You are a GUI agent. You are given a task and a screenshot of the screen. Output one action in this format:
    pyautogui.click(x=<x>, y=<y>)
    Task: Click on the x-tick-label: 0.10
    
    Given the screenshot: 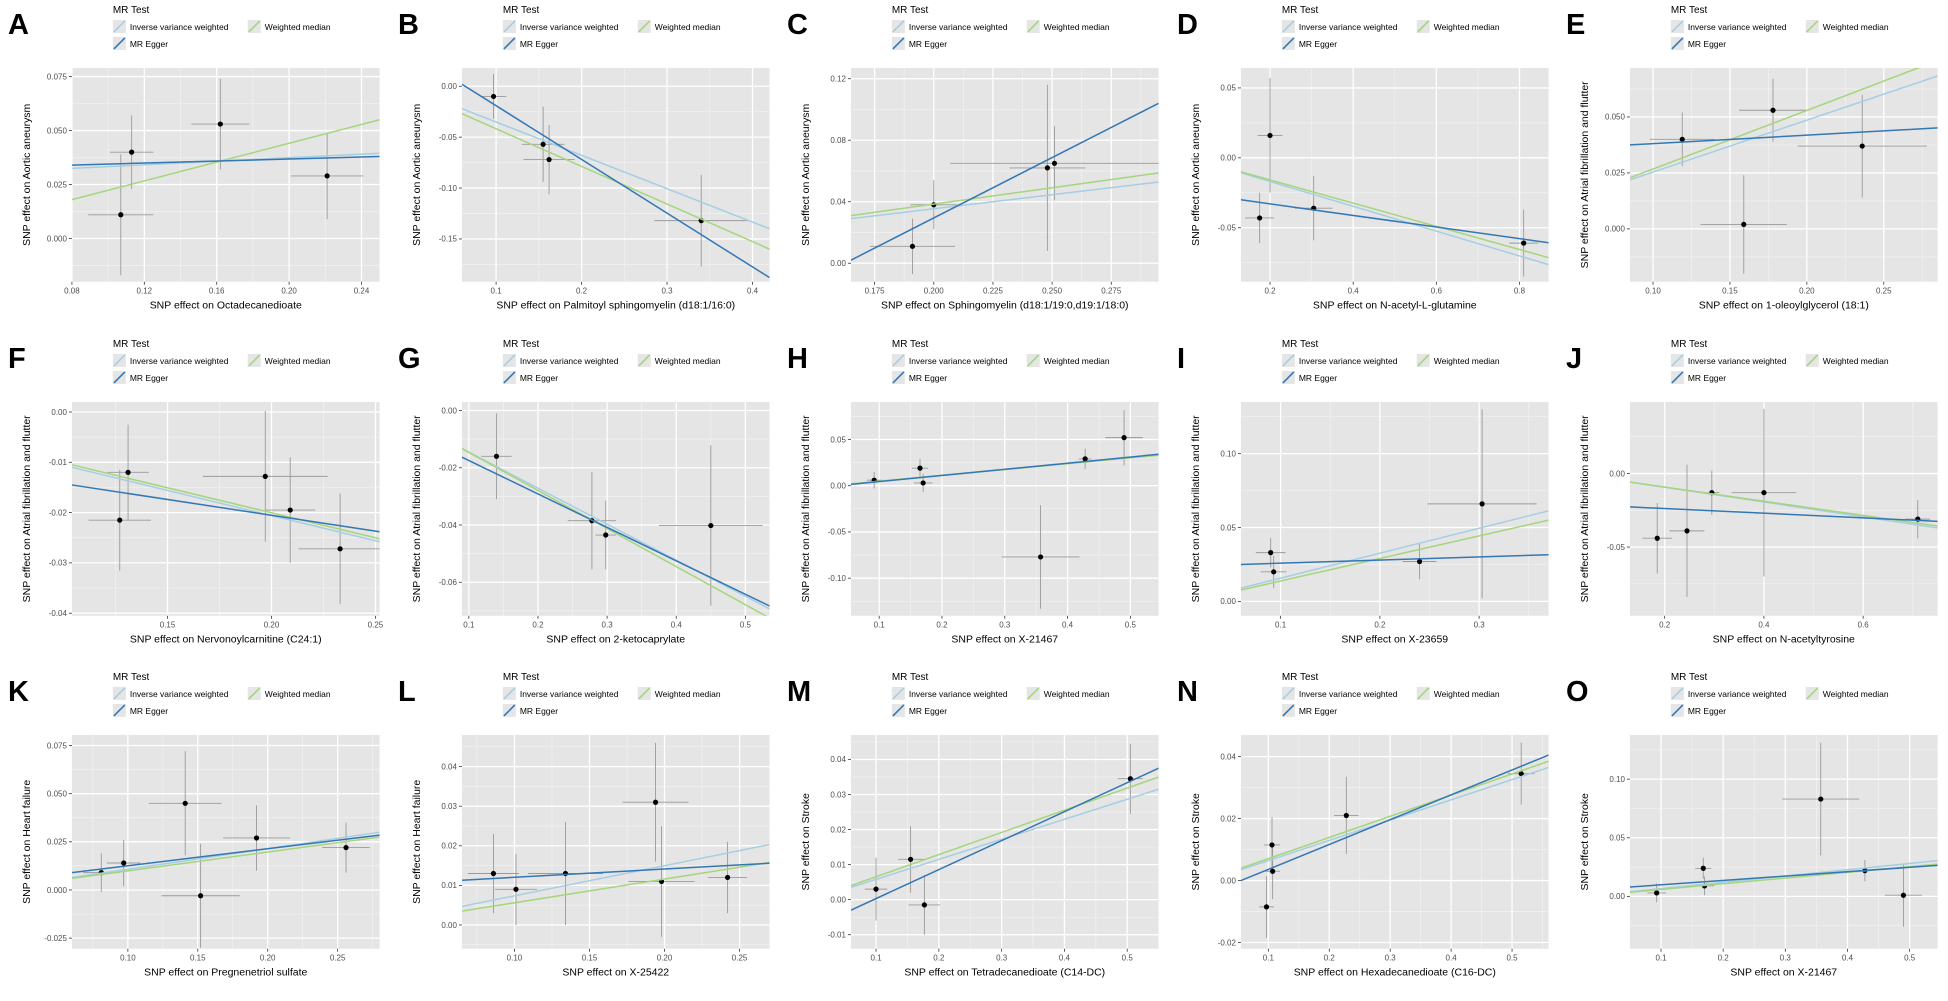 What is the action you would take?
    pyautogui.click(x=128, y=958)
    